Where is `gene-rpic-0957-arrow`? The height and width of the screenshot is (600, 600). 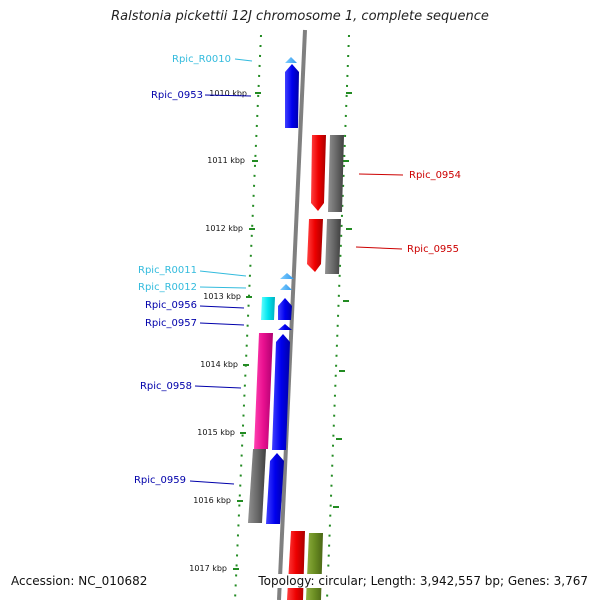 gene-rpic-0957-arrow is located at coordinates (285, 327).